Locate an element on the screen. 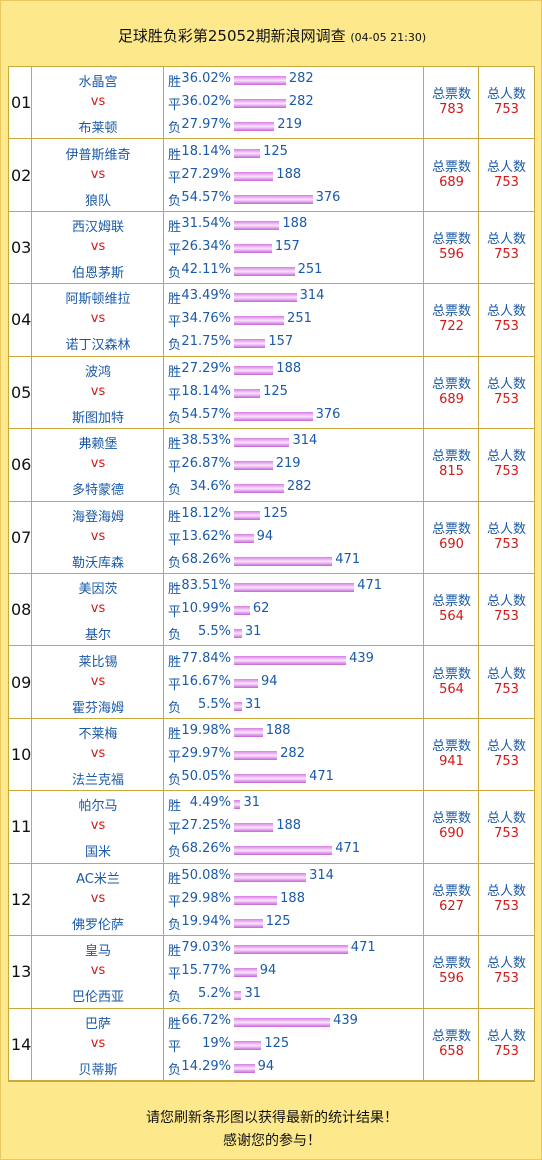 The image size is (542, 1160). percent: 79.03% is located at coordinates (206, 948).